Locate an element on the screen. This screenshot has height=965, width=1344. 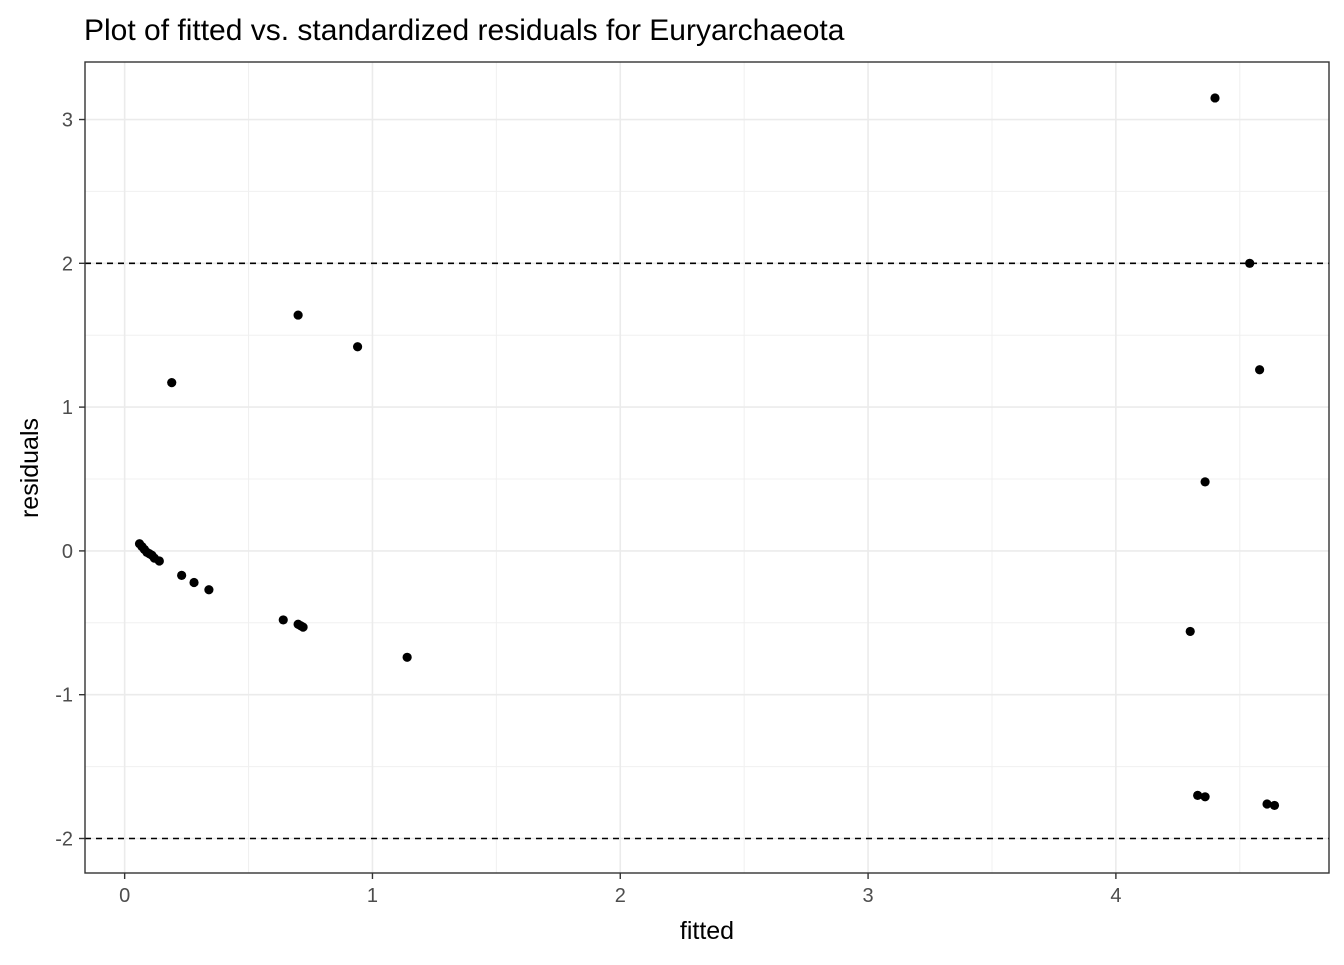
x-tick-label: 1 is located at coordinates (372, 896).